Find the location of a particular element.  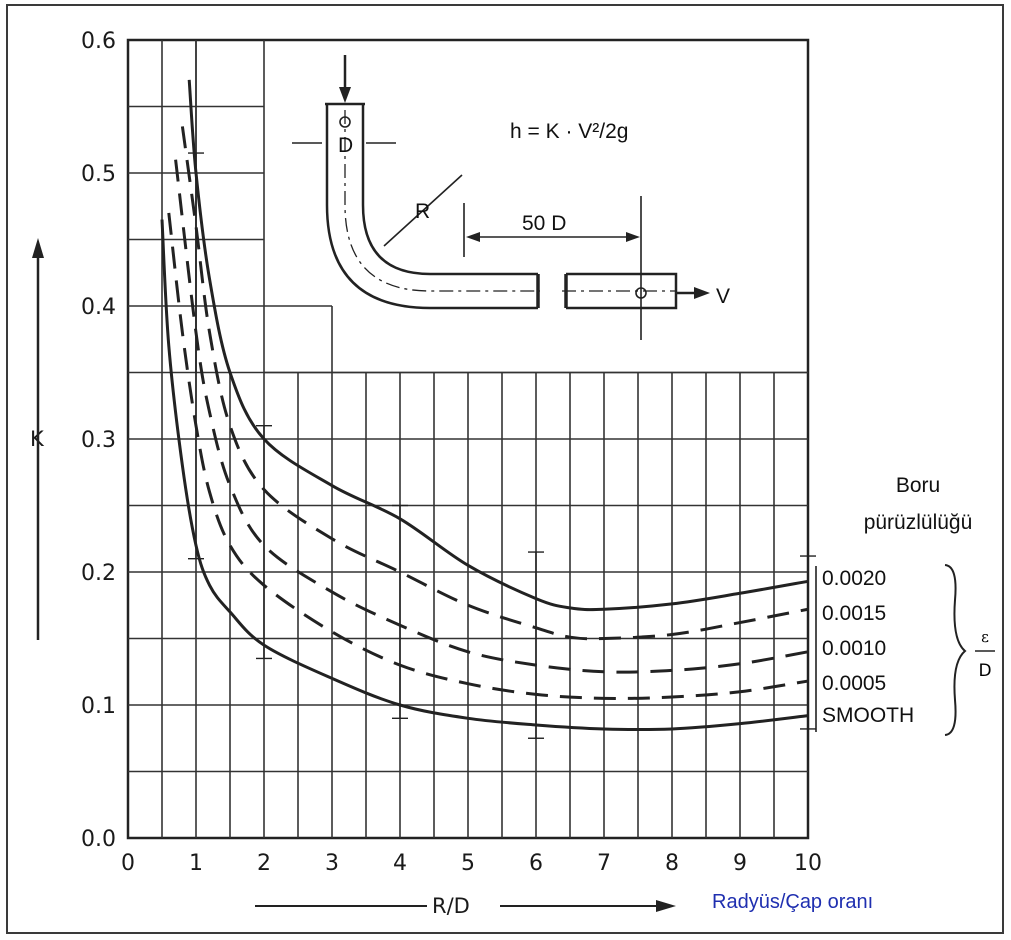

inset-label-radius: R is located at coordinates (422, 211).